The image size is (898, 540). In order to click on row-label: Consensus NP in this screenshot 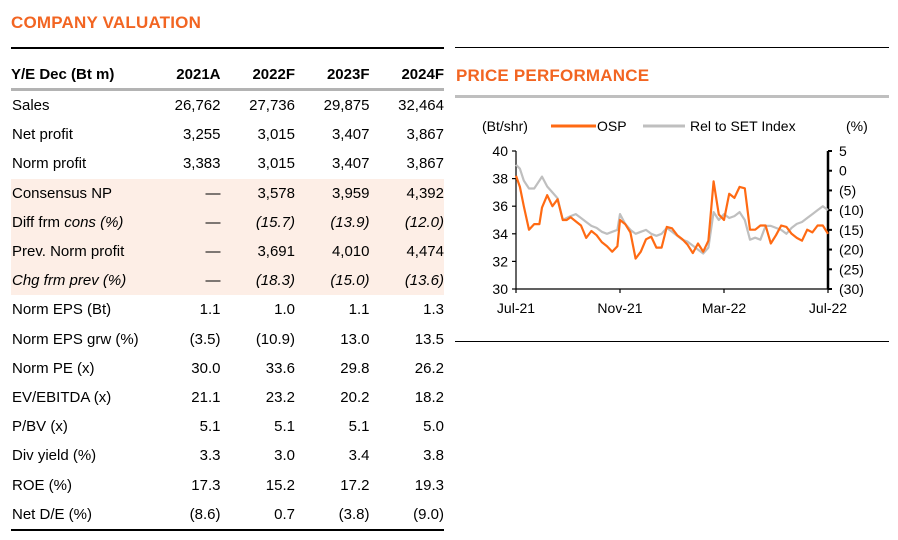, I will do `click(78, 193)`.